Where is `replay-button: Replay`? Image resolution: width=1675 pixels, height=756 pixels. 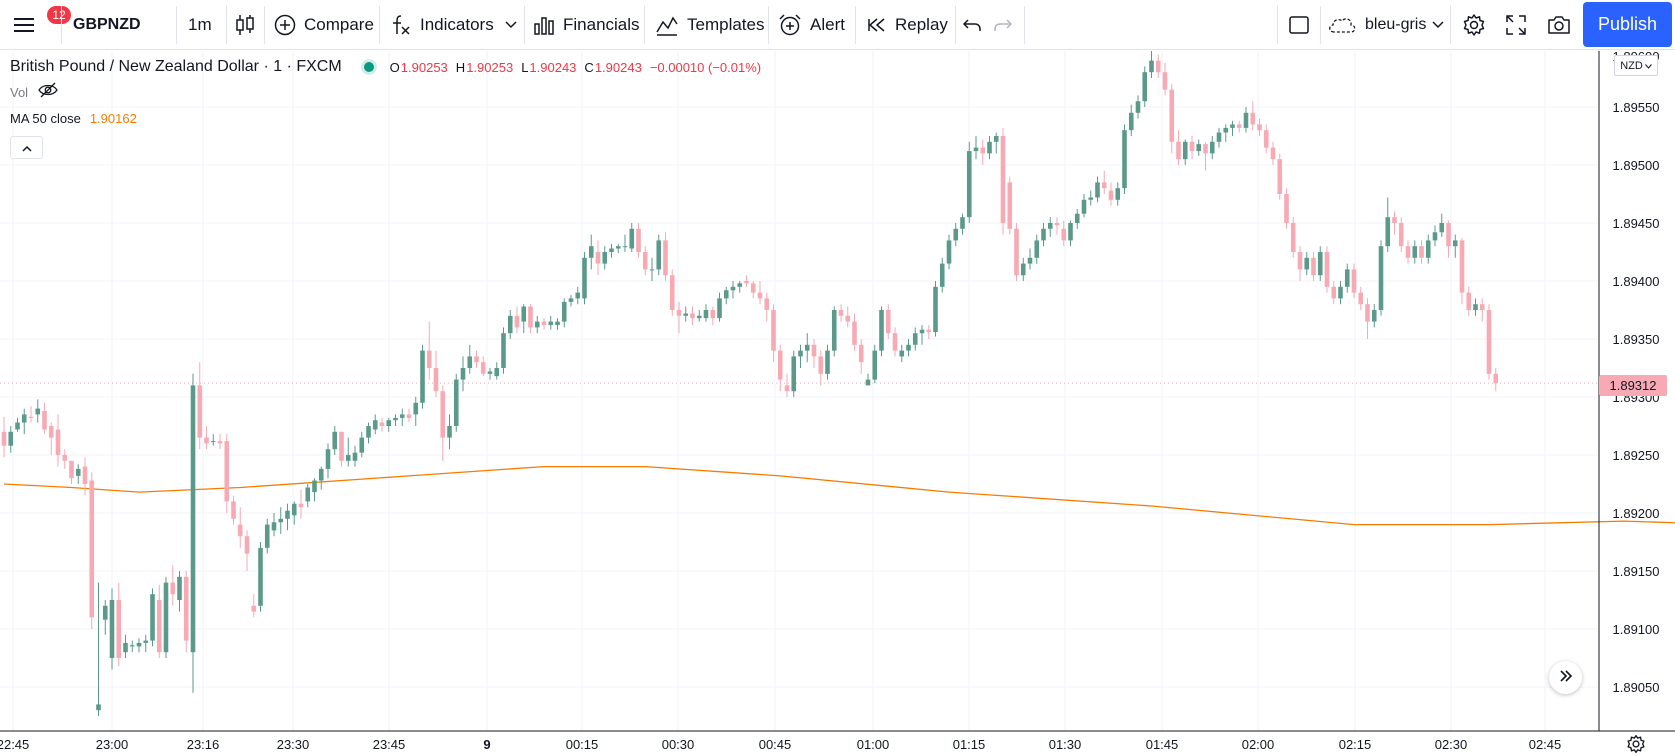 replay-button: Replay is located at coordinates (907, 25).